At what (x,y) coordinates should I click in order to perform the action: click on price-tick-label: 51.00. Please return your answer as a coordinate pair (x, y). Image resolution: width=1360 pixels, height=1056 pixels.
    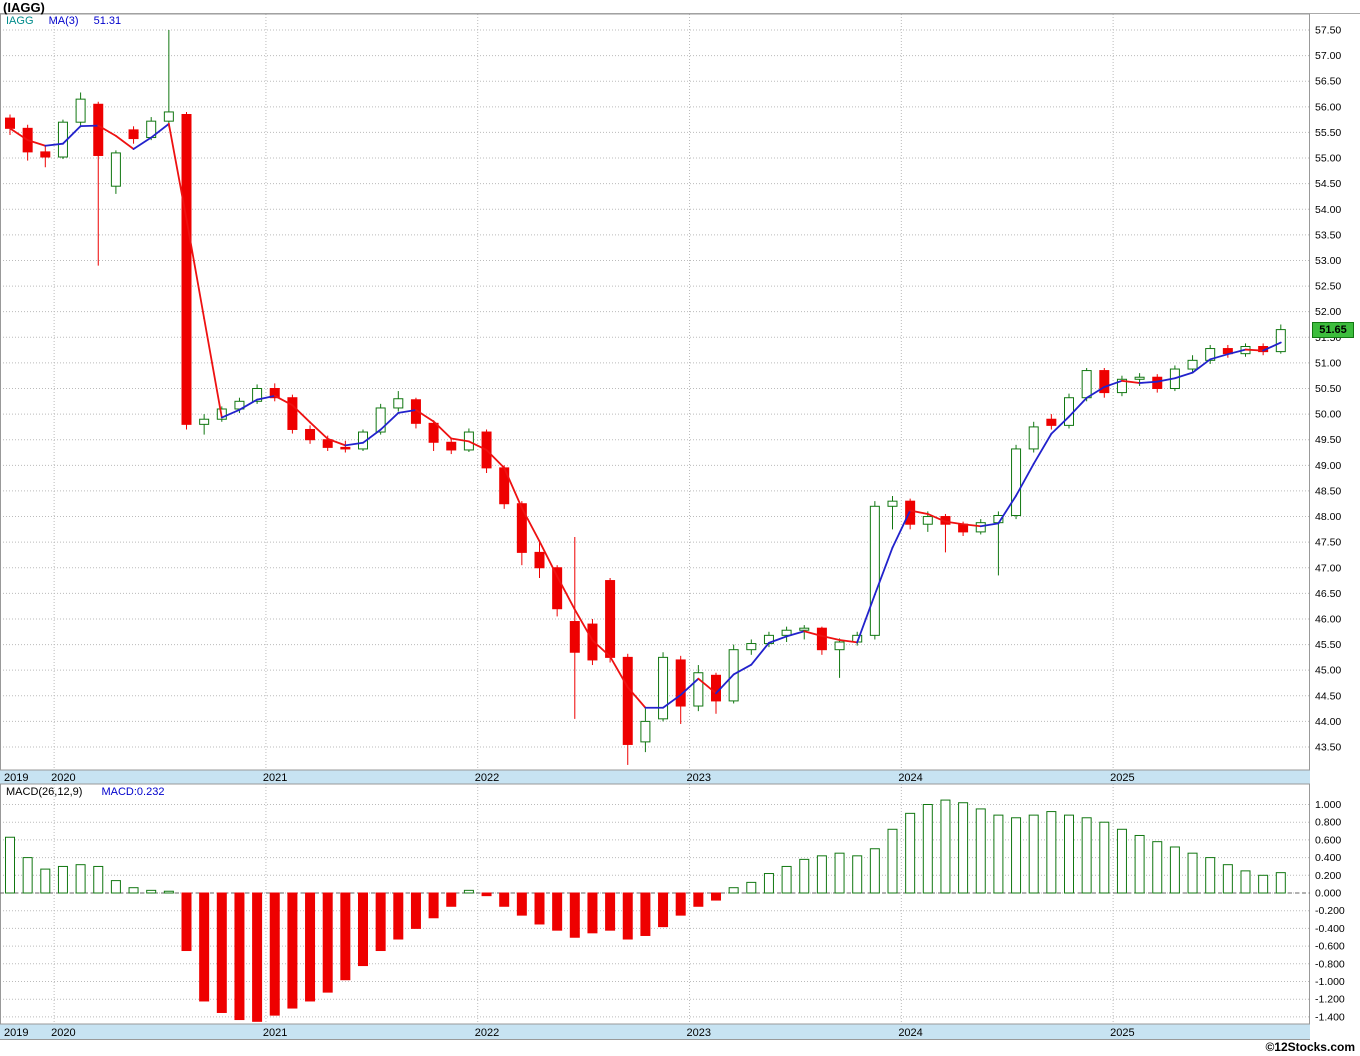
    Looking at the image, I should click on (1328, 363).